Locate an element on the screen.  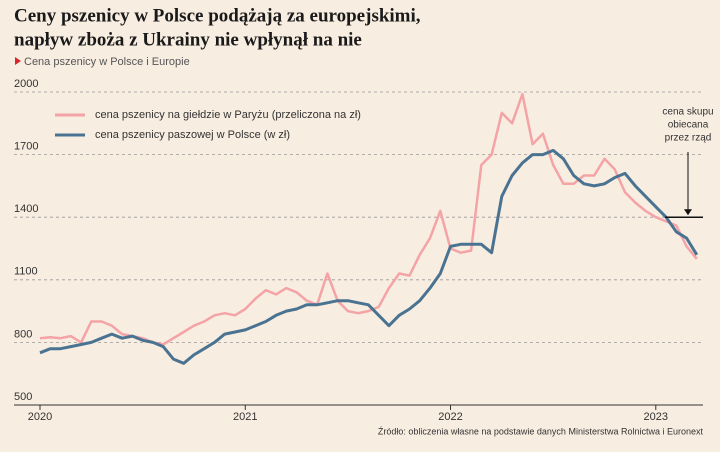
legend-label: cena pszenicy paszowej w Polsce (w zł) is located at coordinates (192, 135).